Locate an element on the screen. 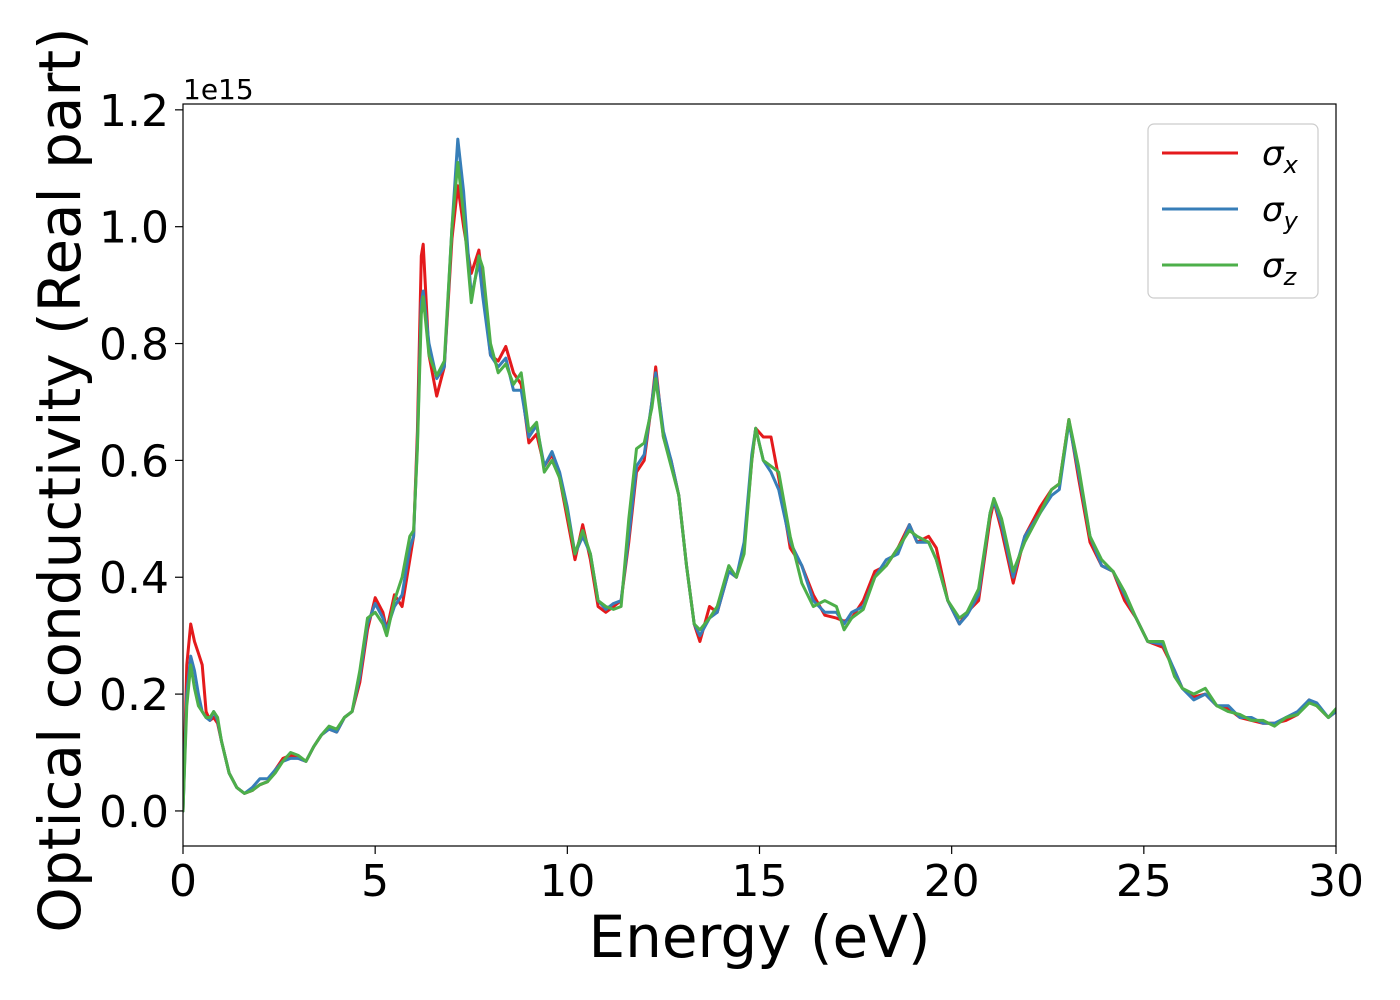 The height and width of the screenshot is (1000, 1400). x-tick-label: 25 is located at coordinates (1144, 881).